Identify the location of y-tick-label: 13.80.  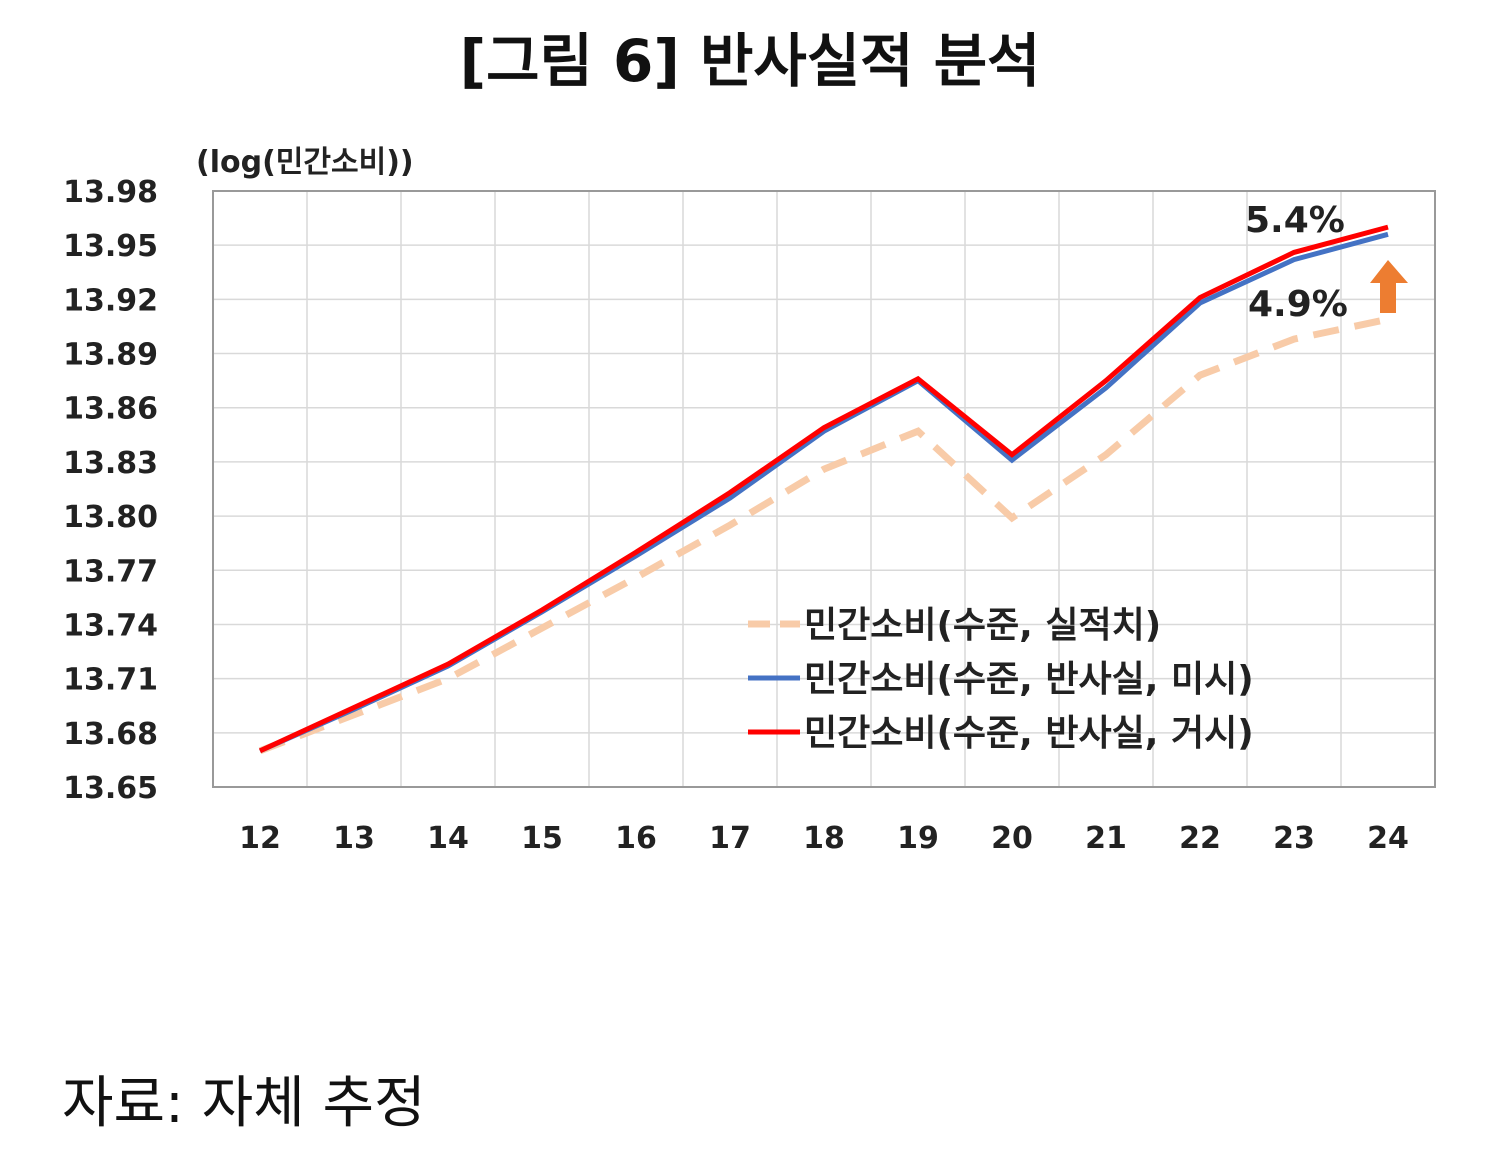
(110, 517).